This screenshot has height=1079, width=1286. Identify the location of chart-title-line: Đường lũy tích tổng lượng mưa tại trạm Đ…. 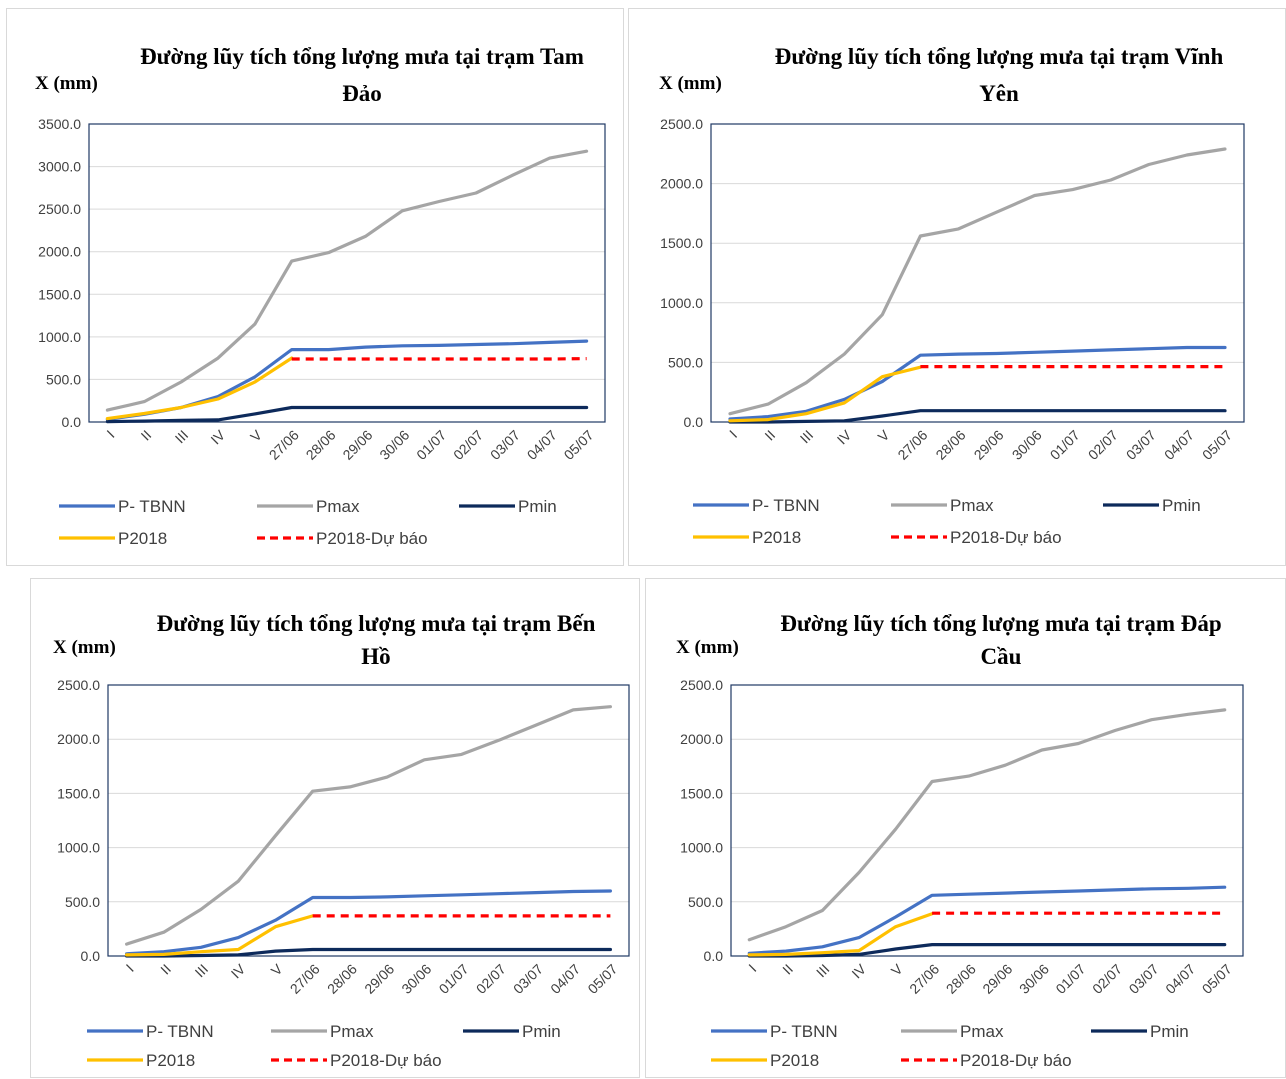
(1000, 623).